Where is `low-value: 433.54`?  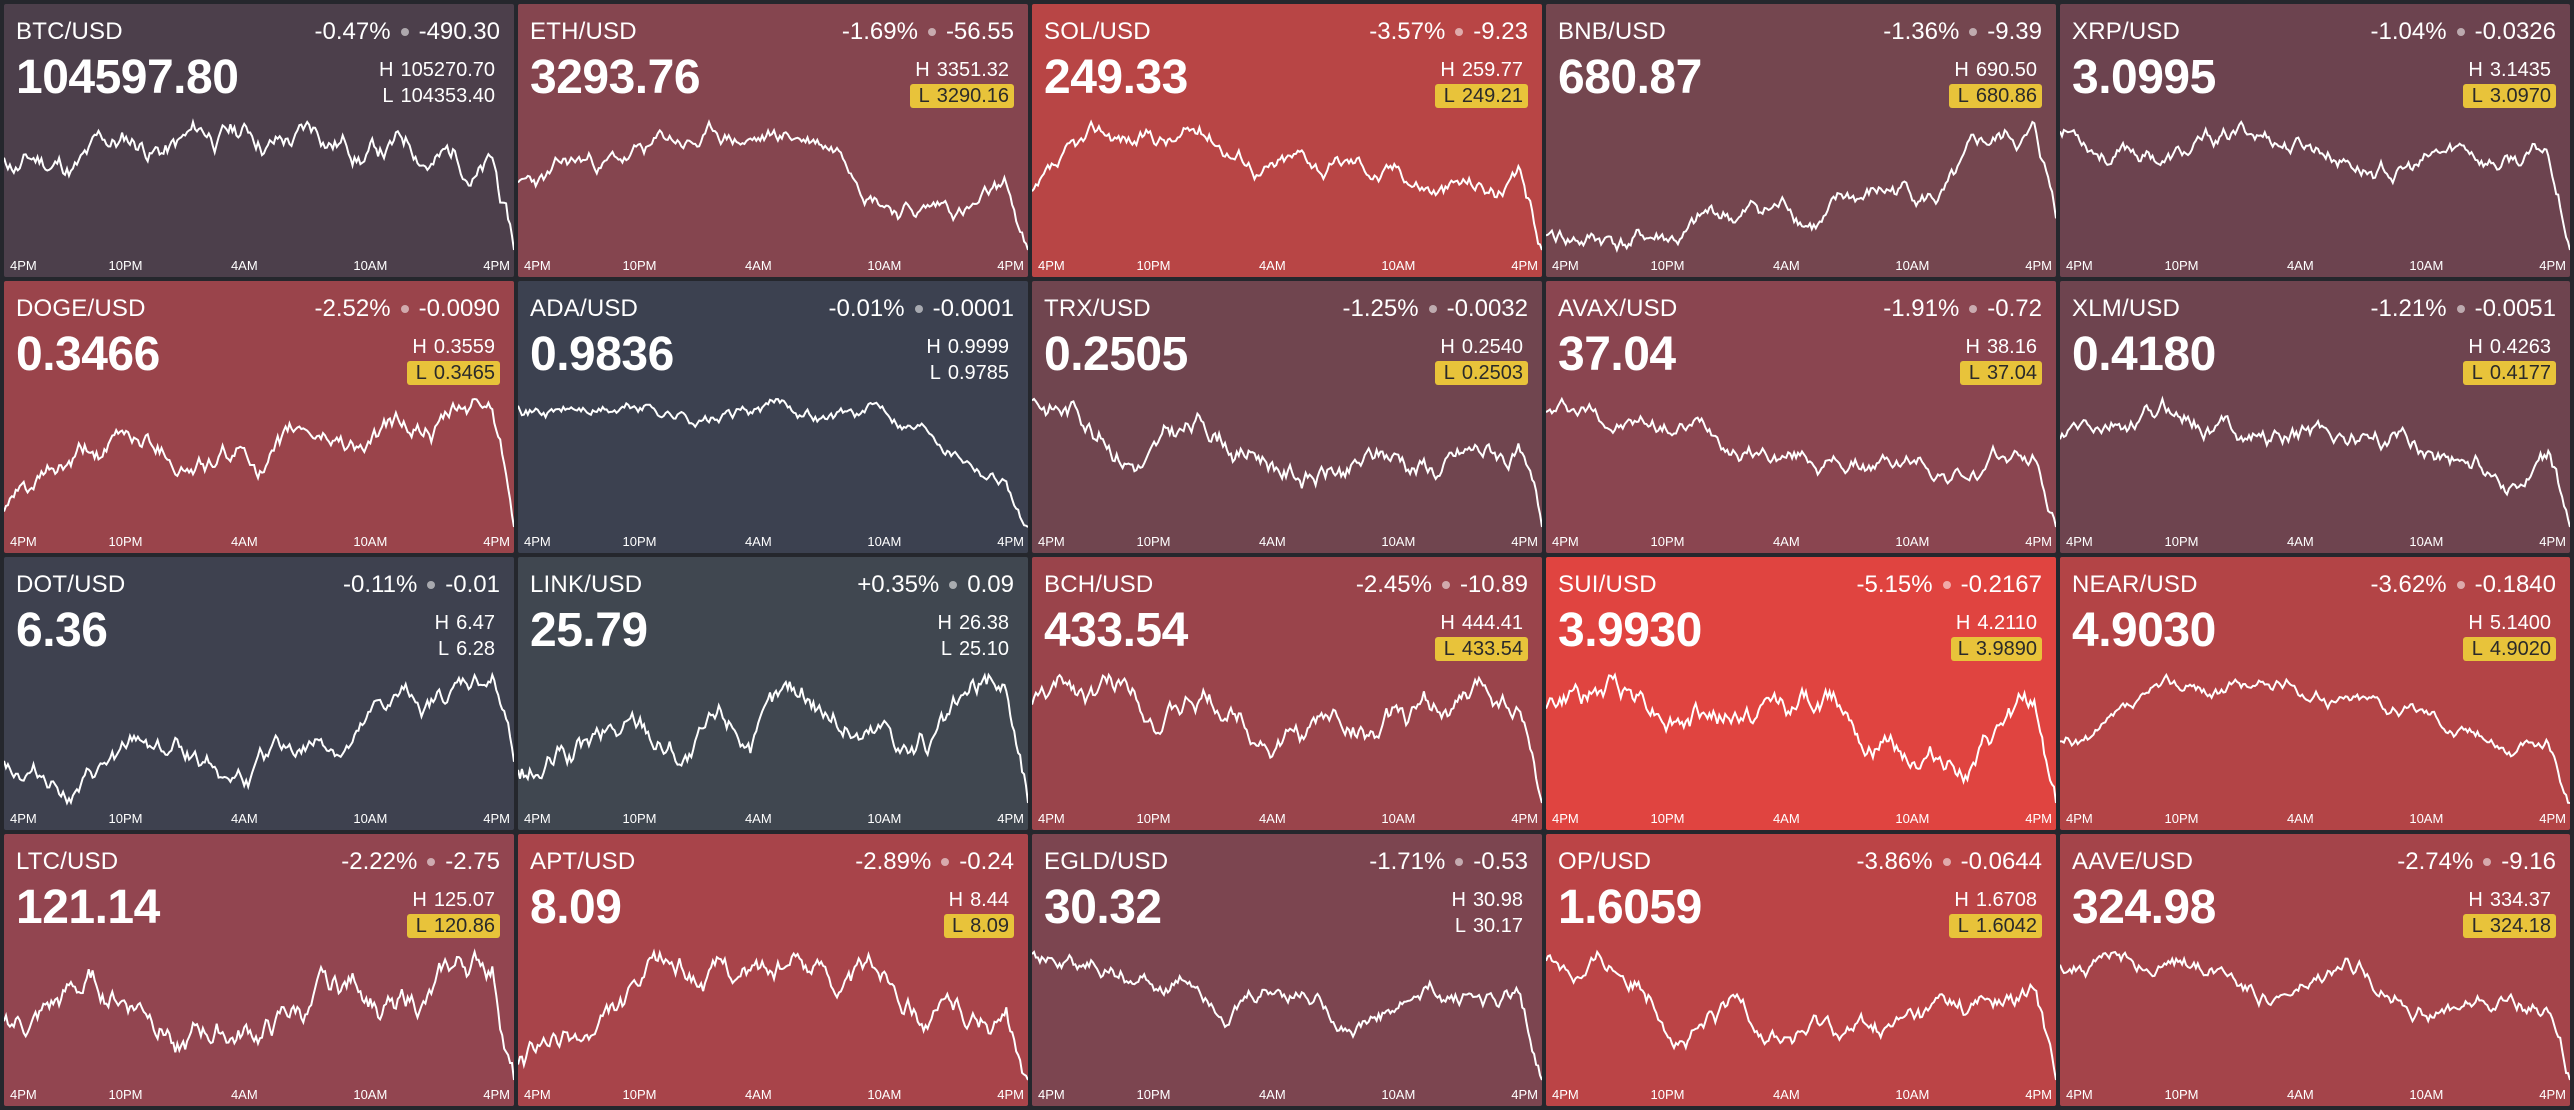 low-value: 433.54 is located at coordinates (1492, 649).